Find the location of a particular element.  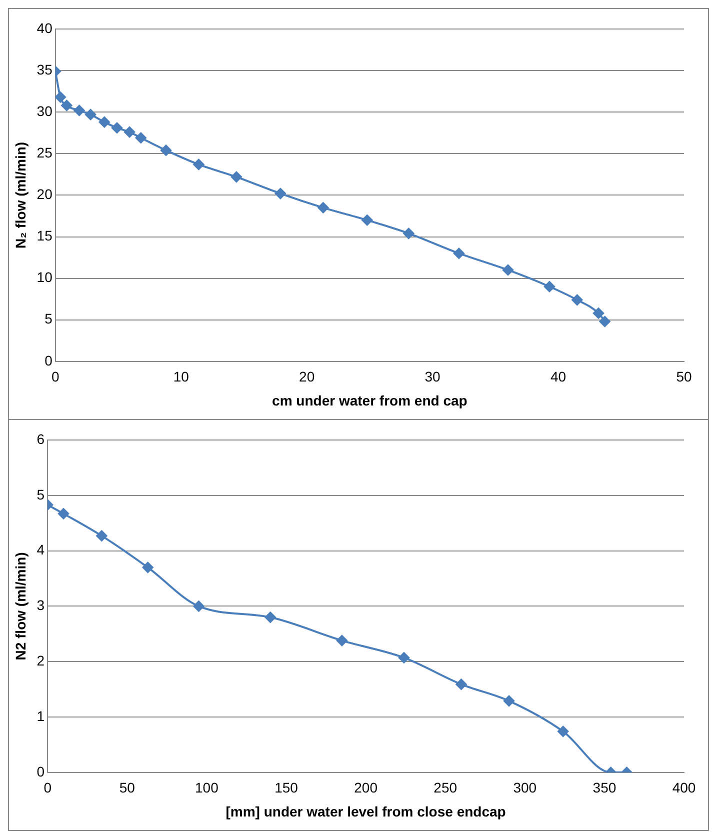

x-tick-label: 350 is located at coordinates (604, 788).